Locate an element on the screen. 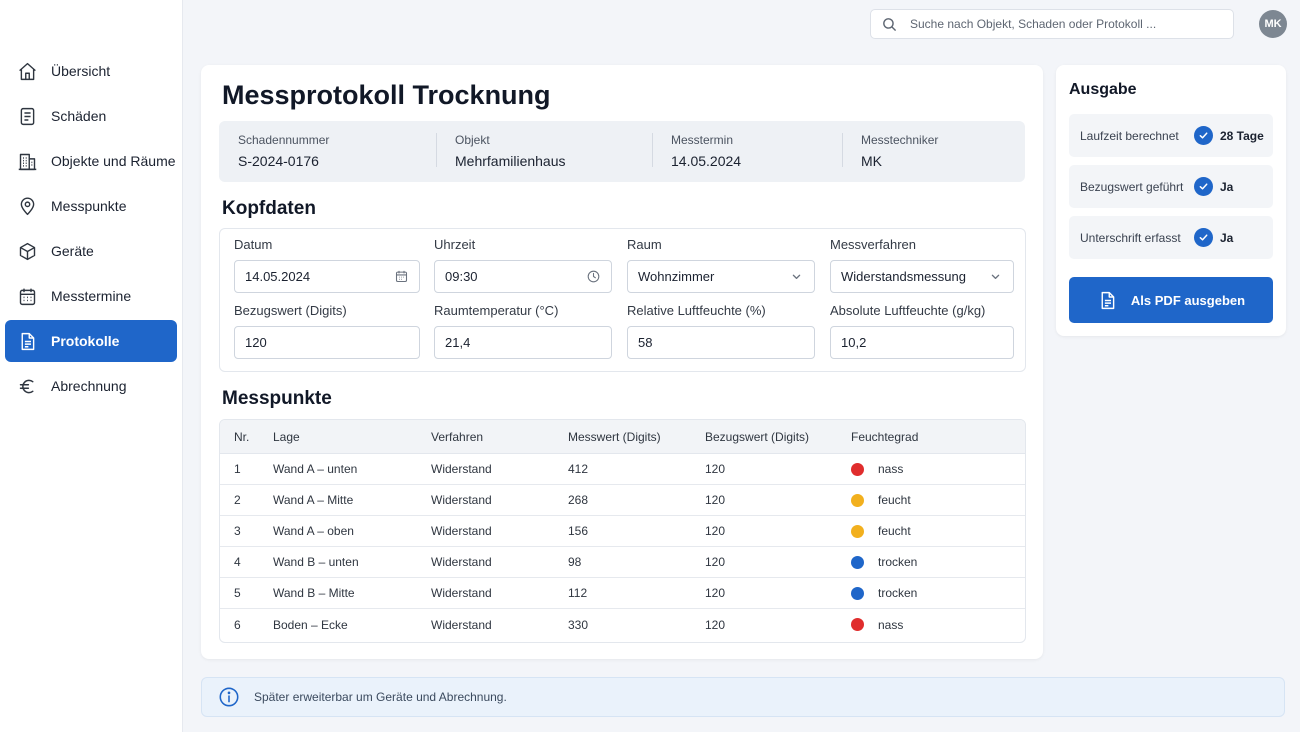  sidebar-item-protokolle: Protokolle is located at coordinates (91, 341).